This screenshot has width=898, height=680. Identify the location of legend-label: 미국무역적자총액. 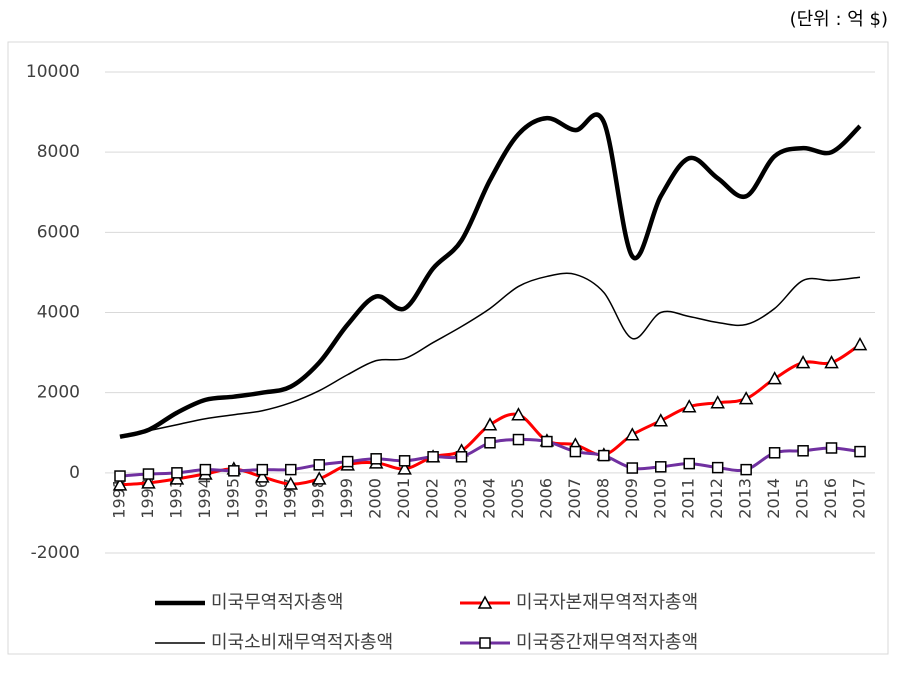
(277, 602).